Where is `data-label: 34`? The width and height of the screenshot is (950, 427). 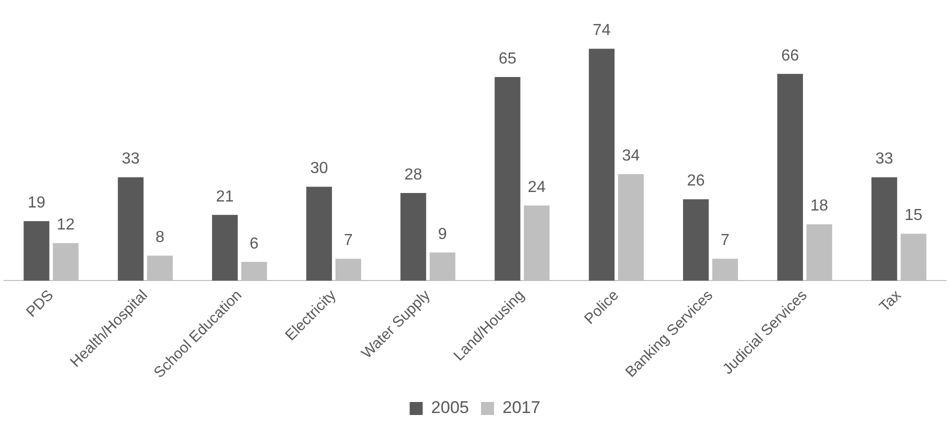 data-label: 34 is located at coordinates (631, 156).